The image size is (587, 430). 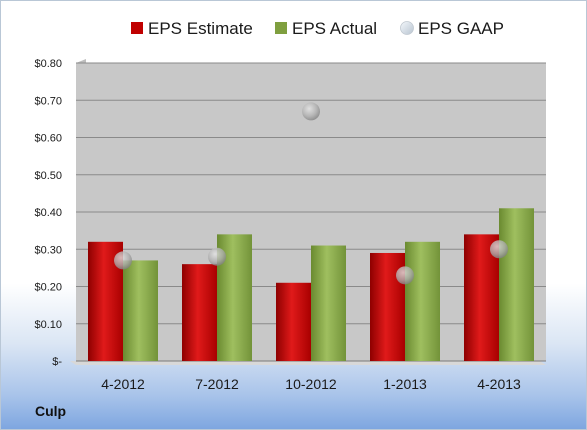 I want to click on x-tick-label: 4-2013, so click(x=499, y=384).